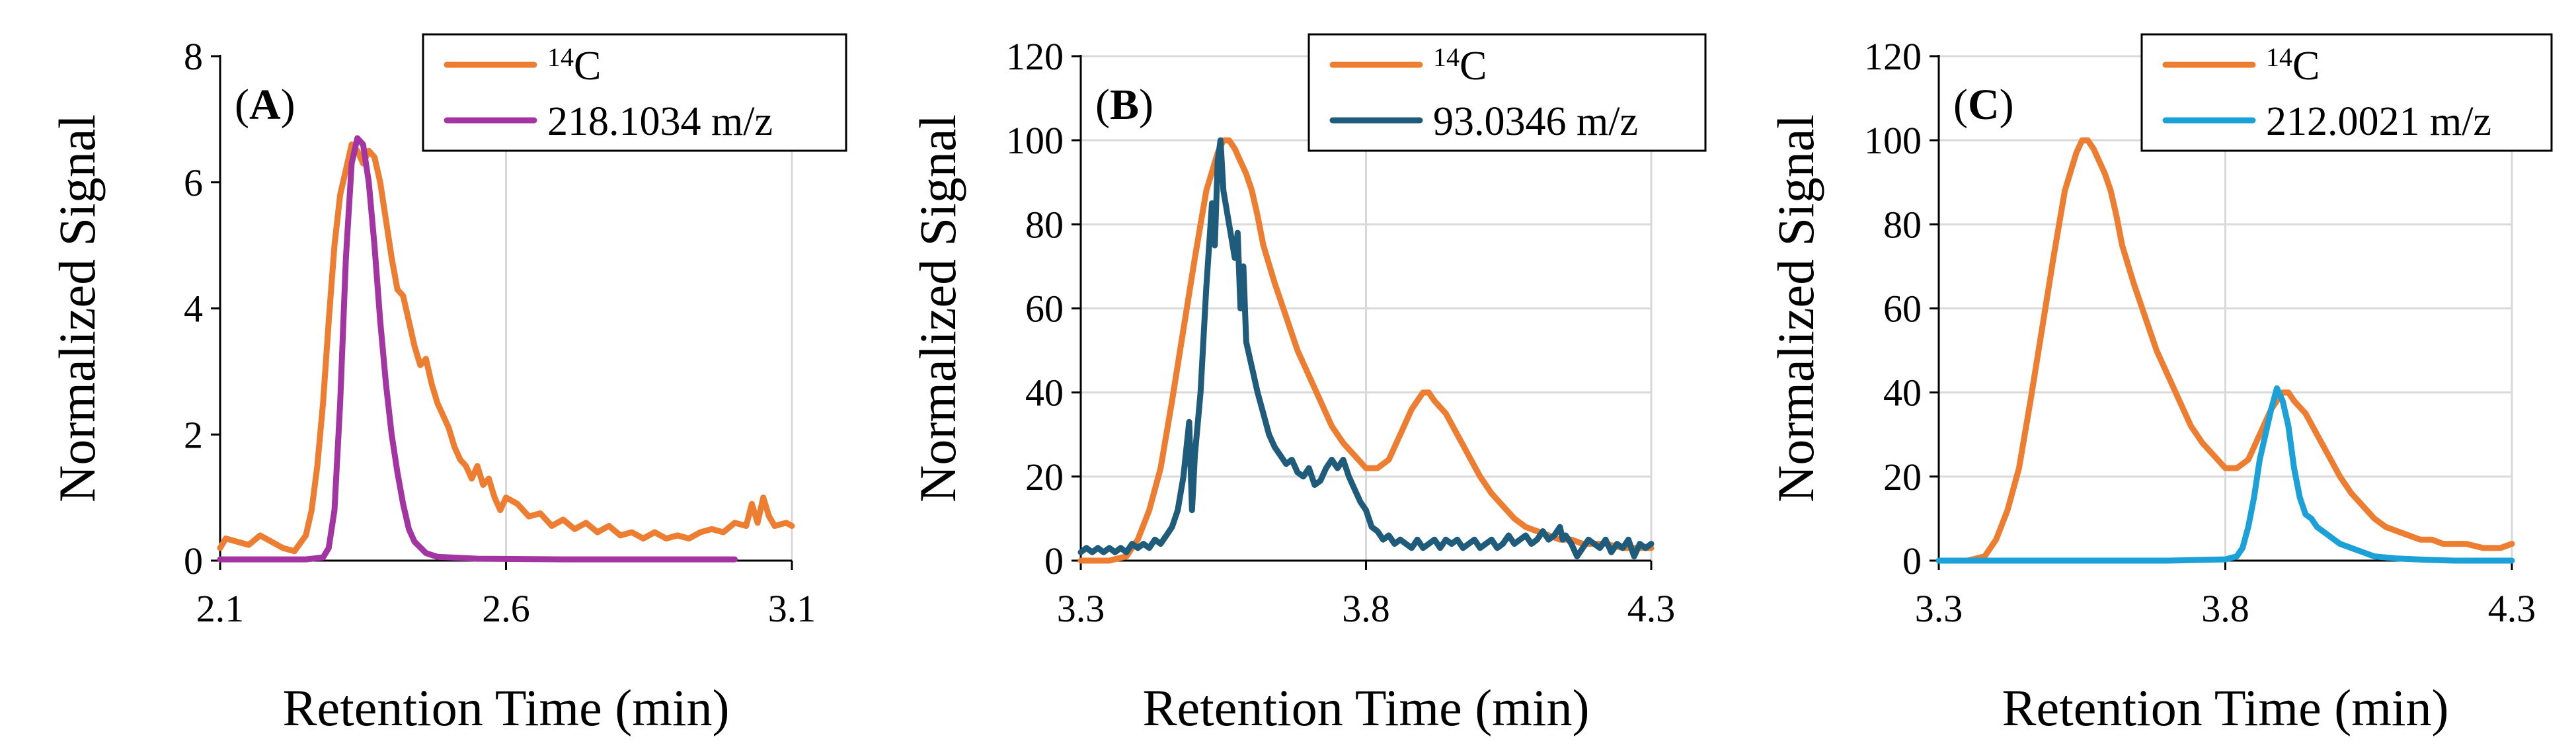 The image size is (2576, 753). I want to click on x-tick-label: 3.1, so click(792, 608).